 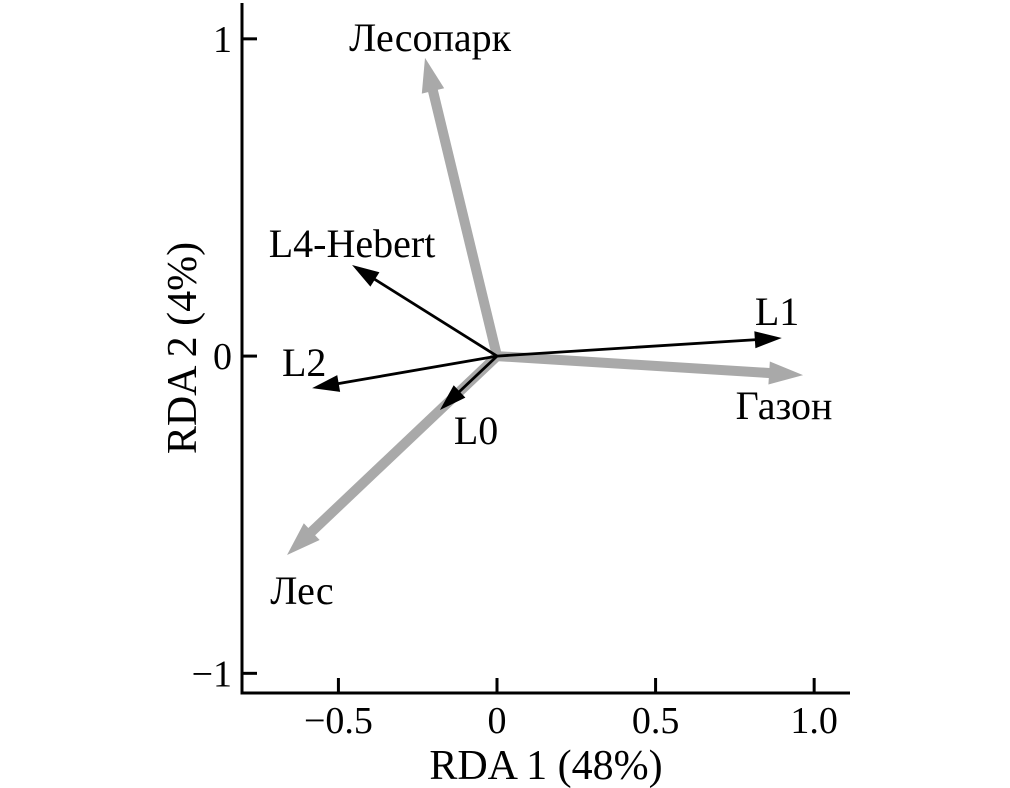 I want to click on x-tick-label-2: 0.5, so click(x=656, y=721).